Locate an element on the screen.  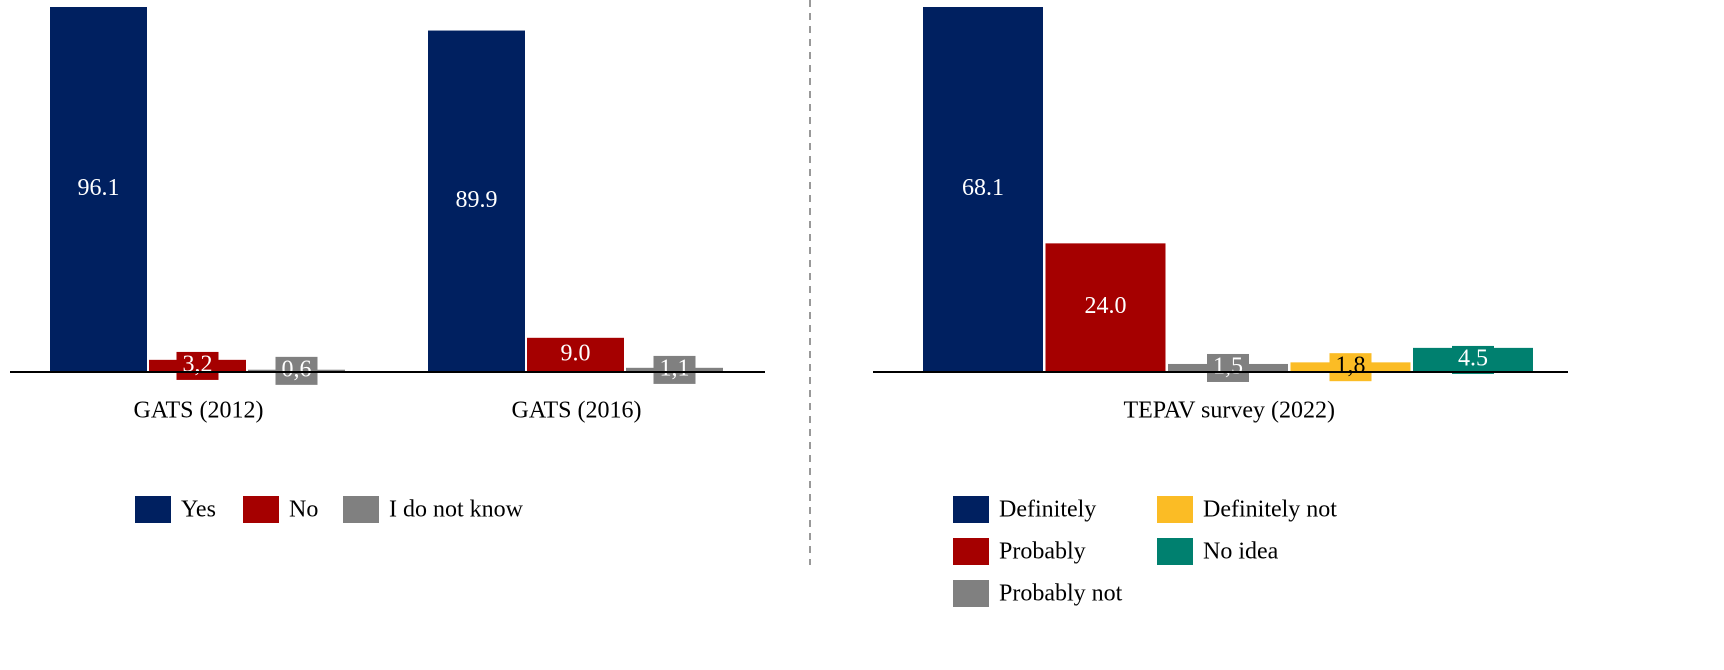
data-label: 96.1 is located at coordinates (99, 188).